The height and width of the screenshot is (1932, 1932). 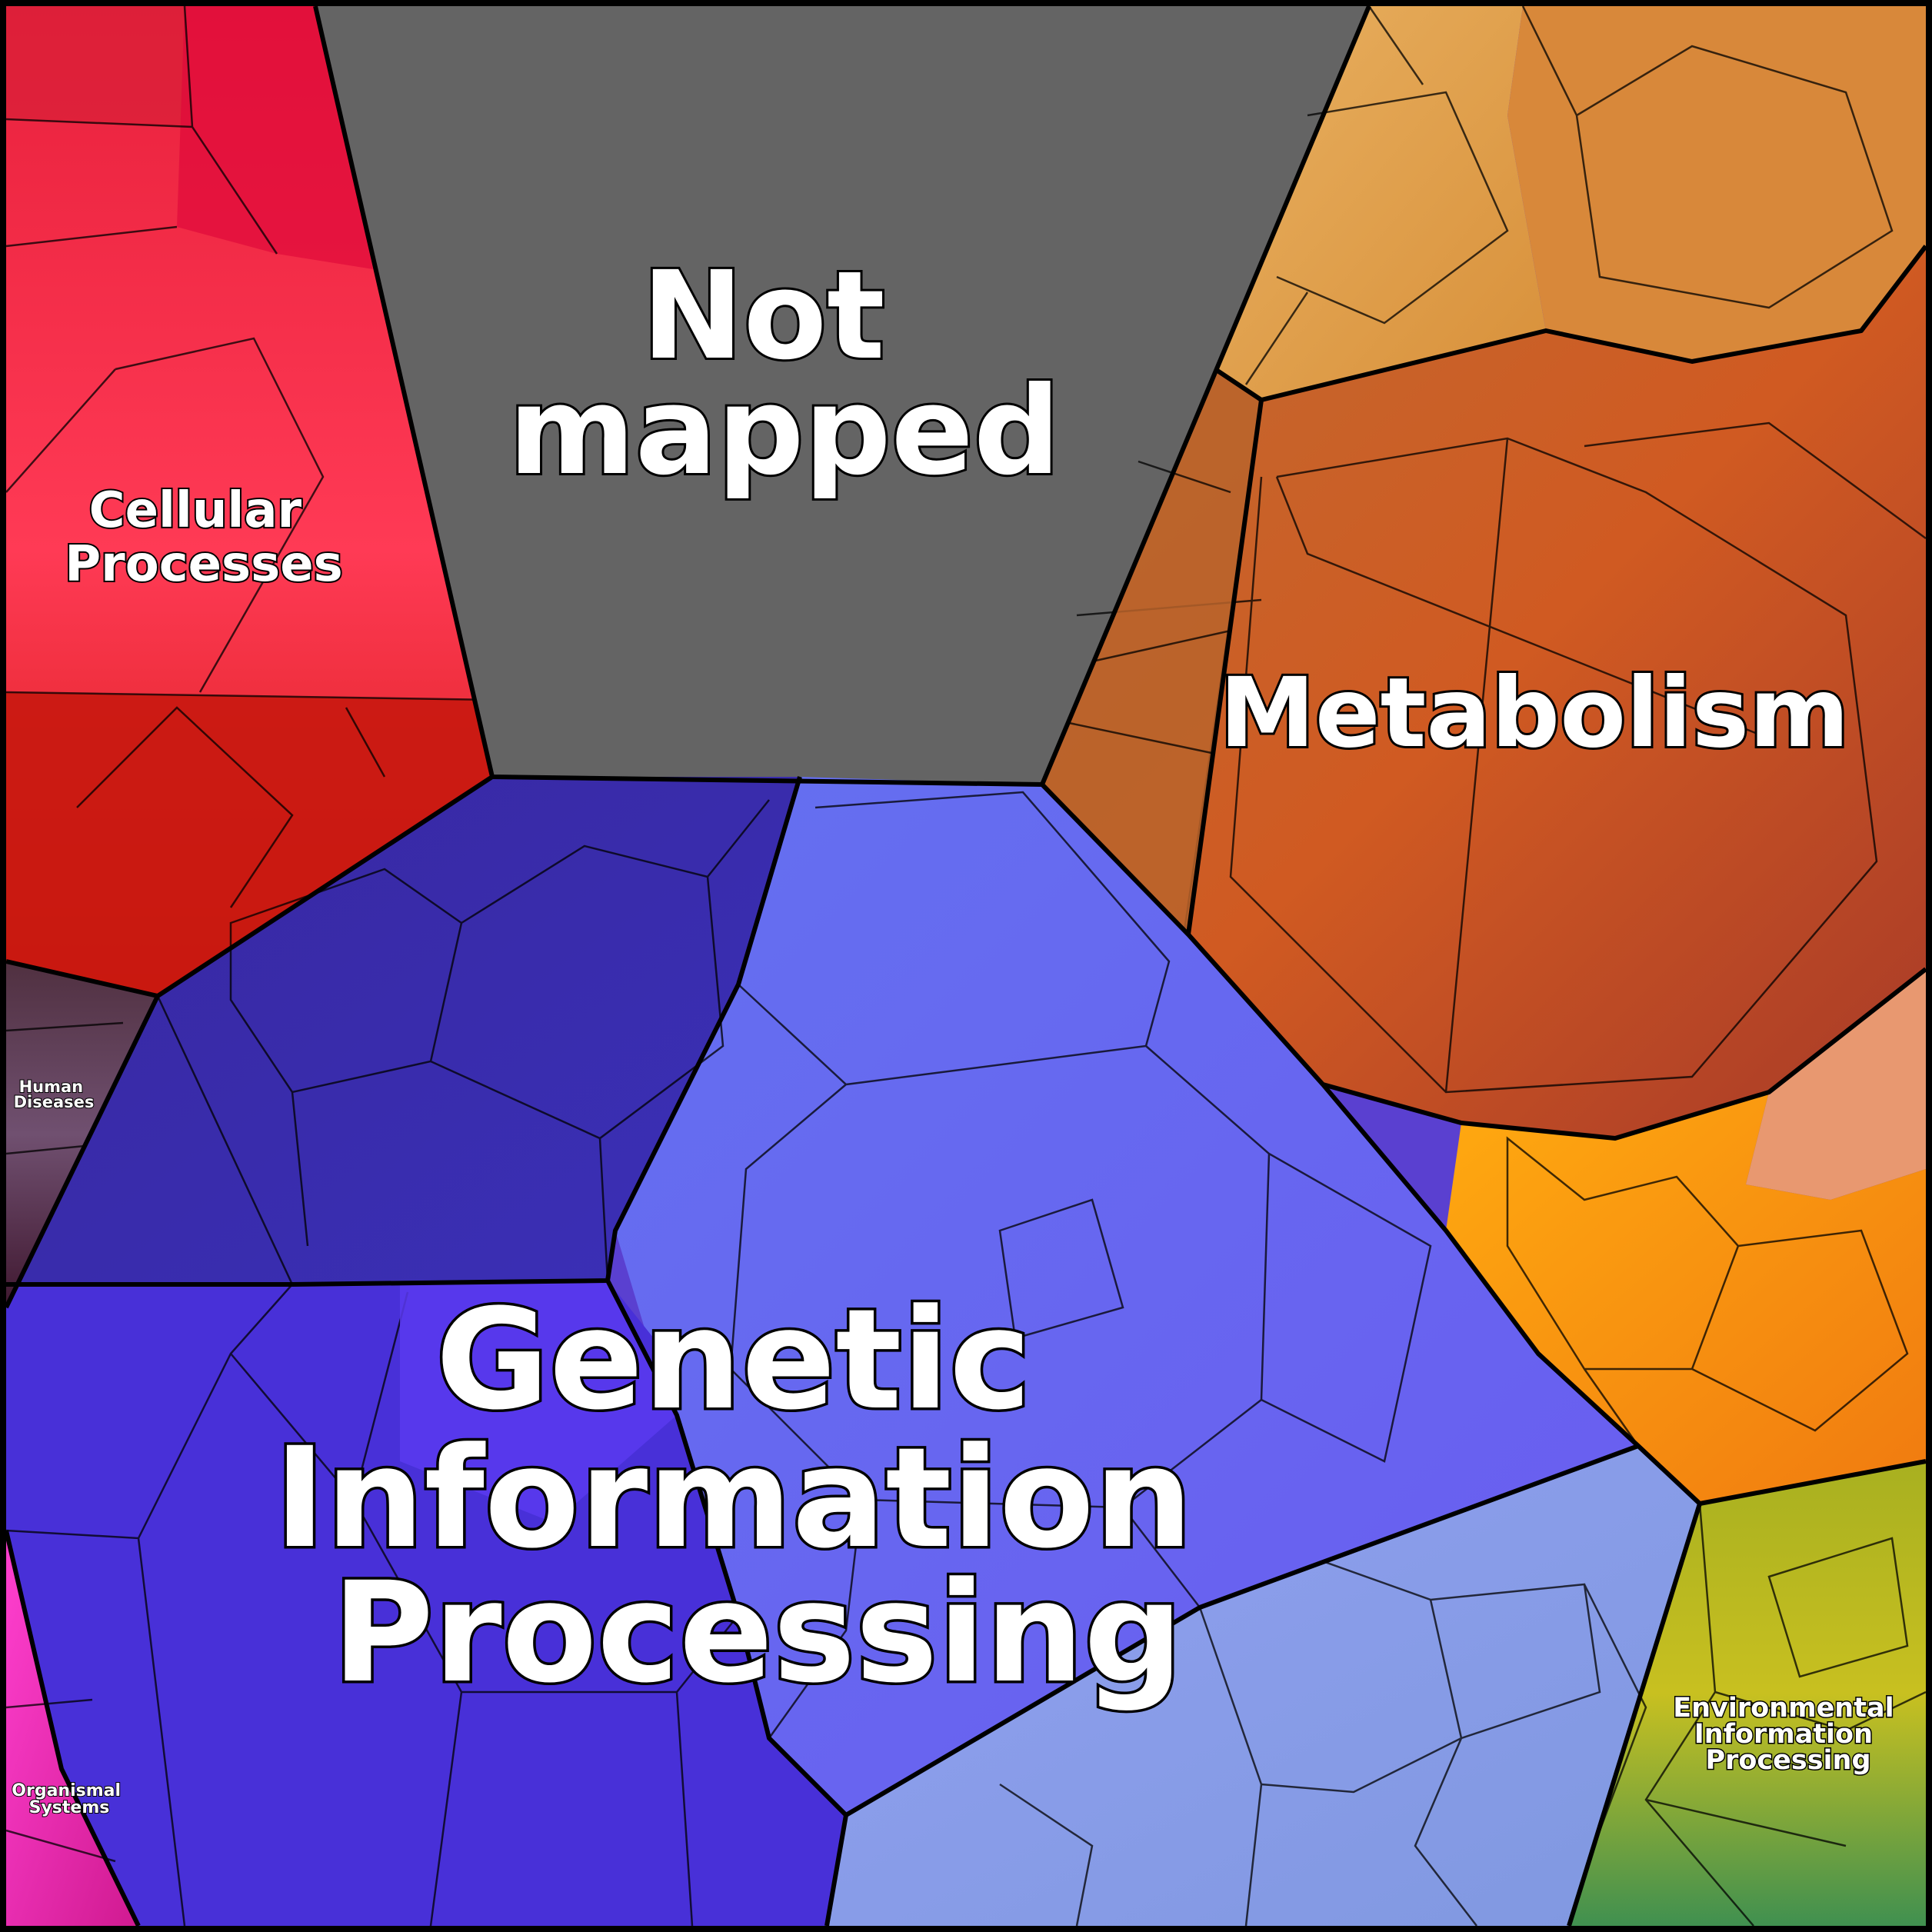 I want to click on label-organismal-systems: Organismal Systems, so click(x=69, y=1799).